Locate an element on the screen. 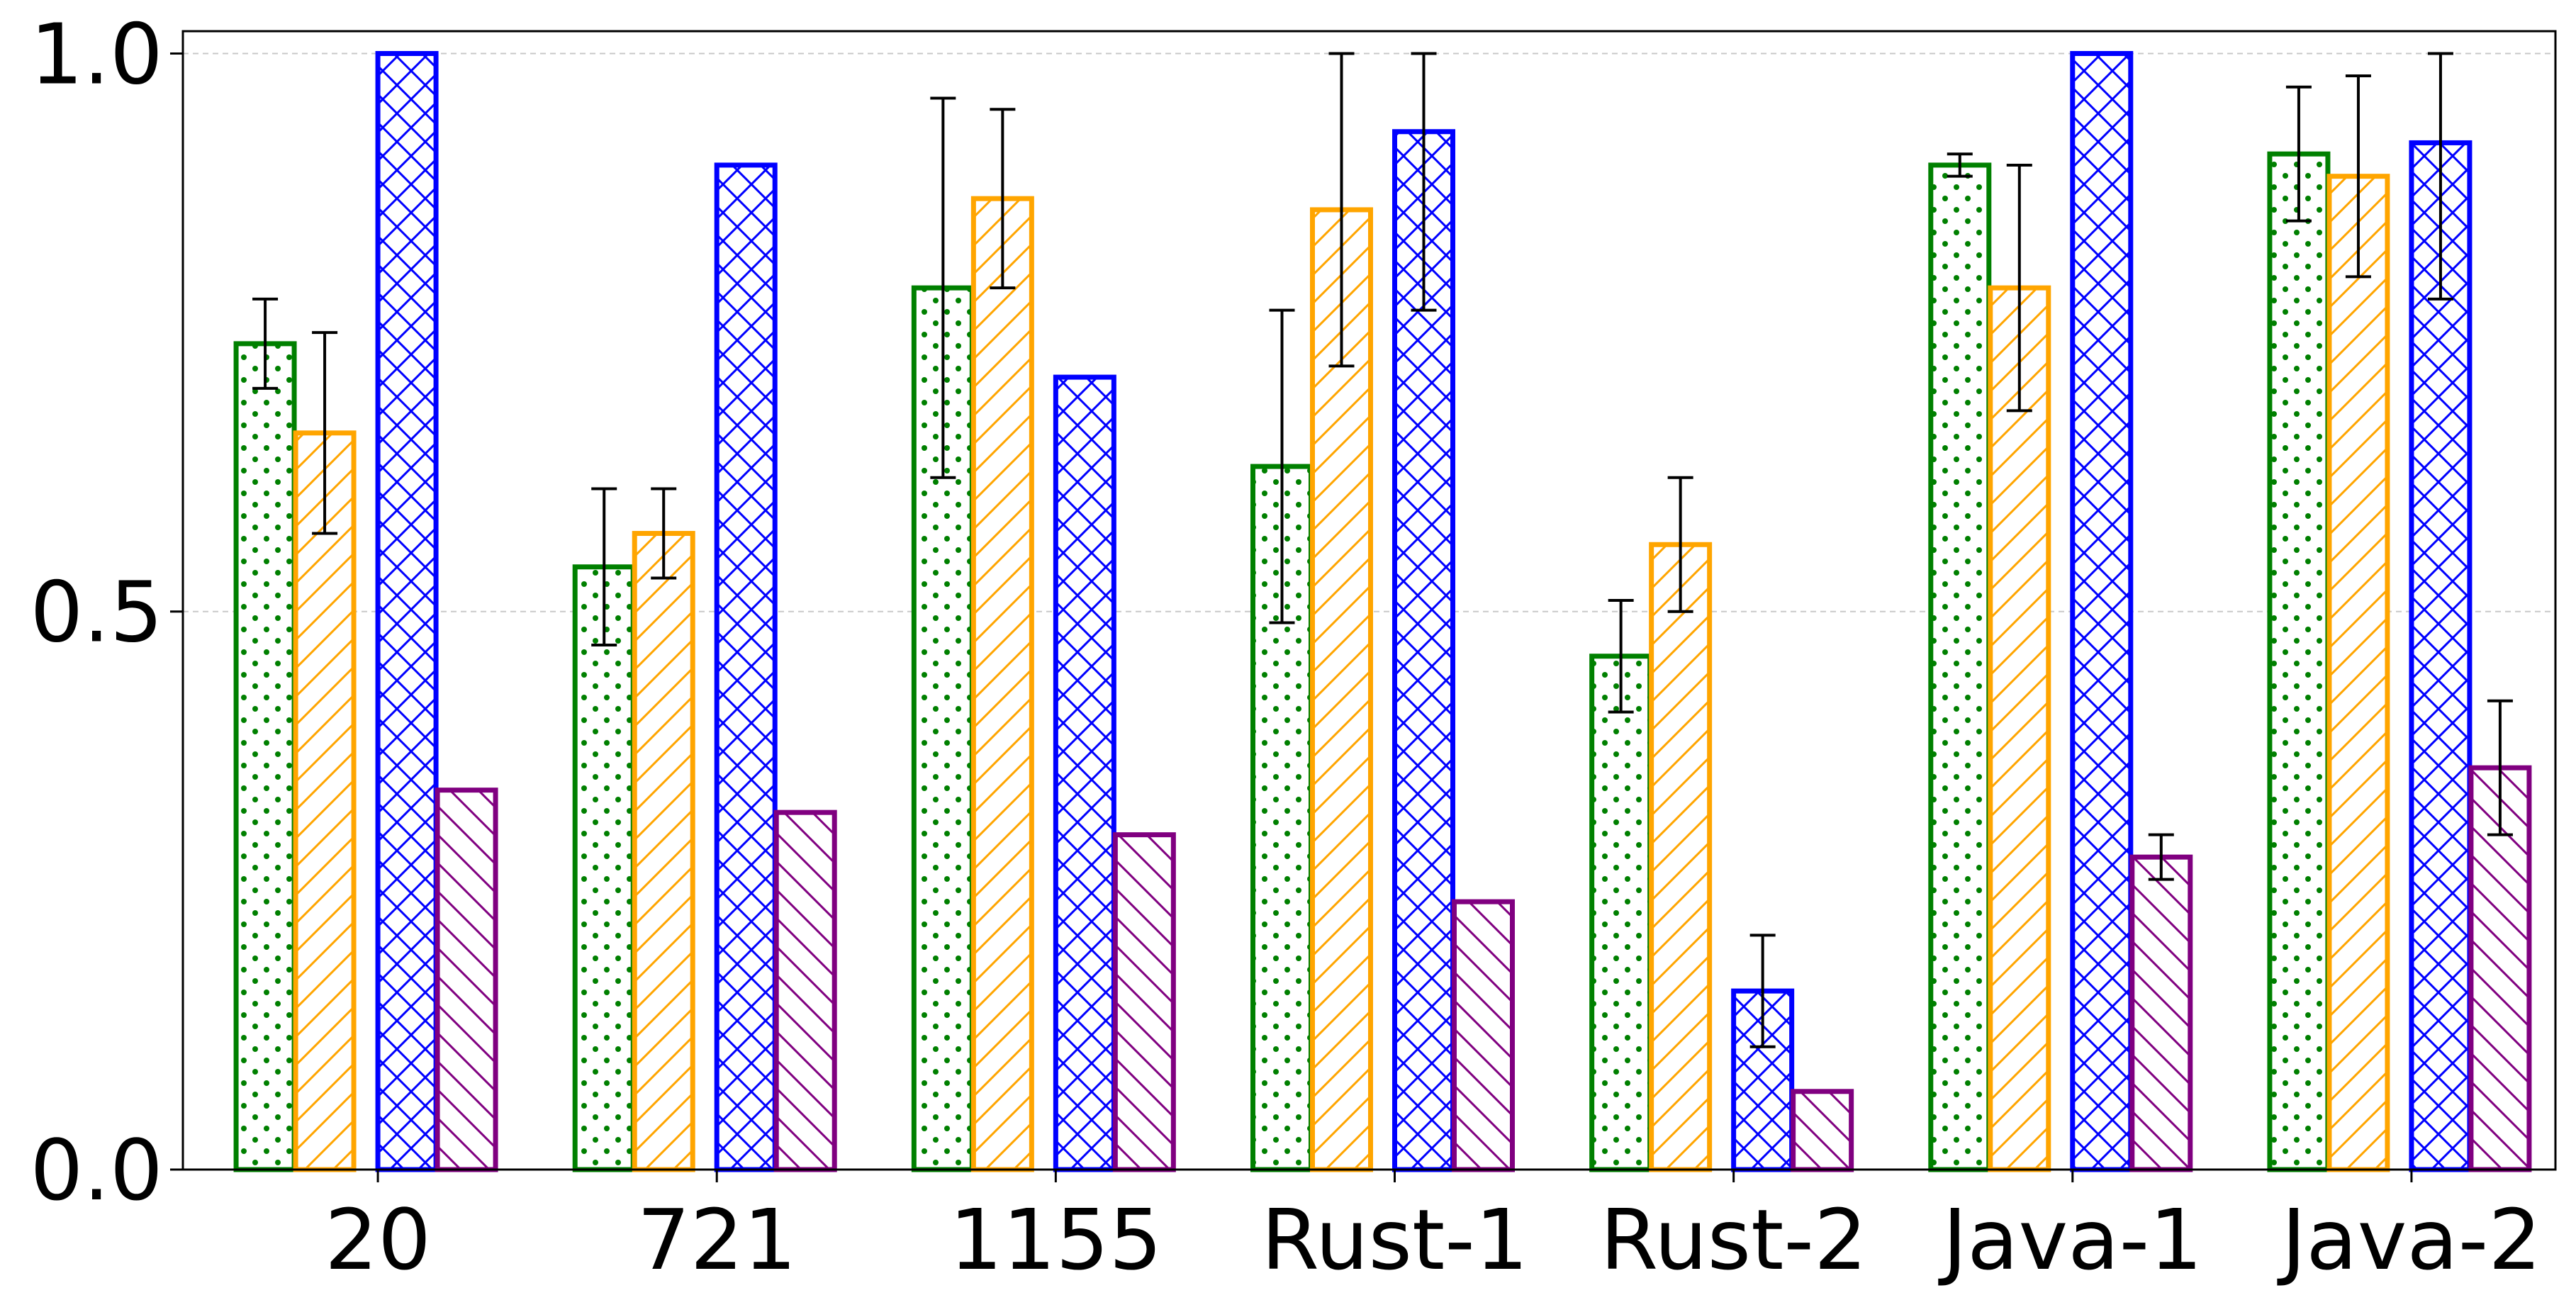 The width and height of the screenshot is (2576, 1300). x-tick-label: Java-1 is located at coordinates (2070, 1240).